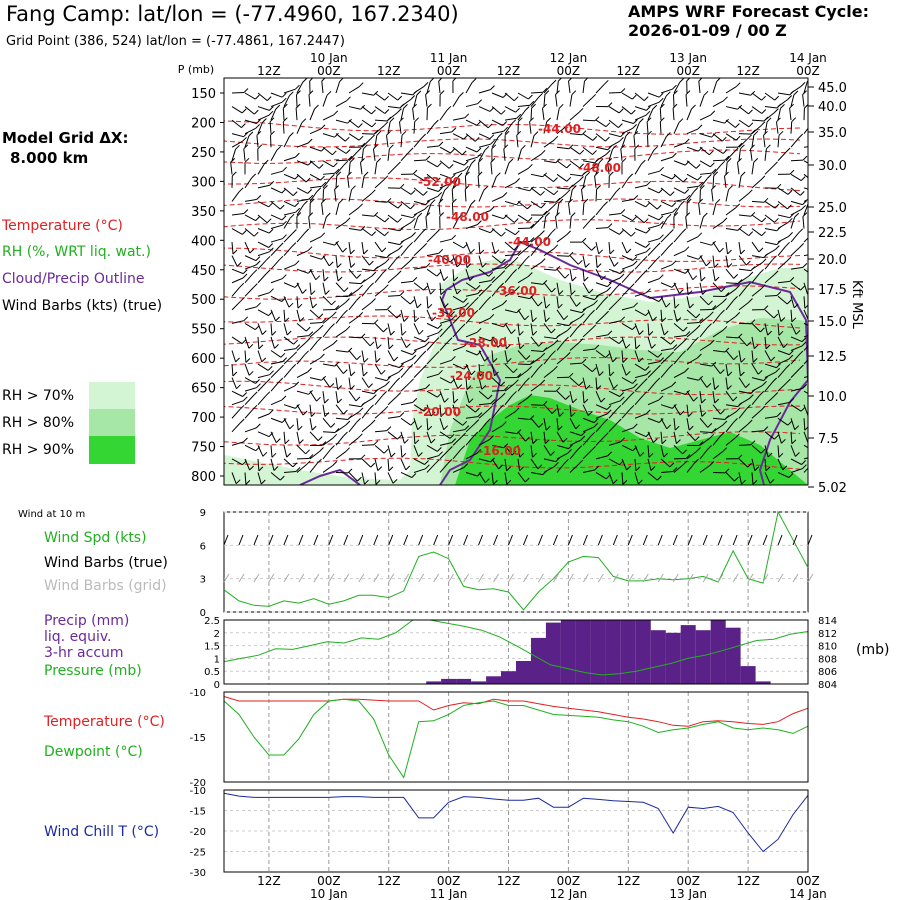 The width and height of the screenshot is (900, 900). Describe the element at coordinates (509, 71) in the screenshot. I see `time-tick-label: 12Z` at that location.